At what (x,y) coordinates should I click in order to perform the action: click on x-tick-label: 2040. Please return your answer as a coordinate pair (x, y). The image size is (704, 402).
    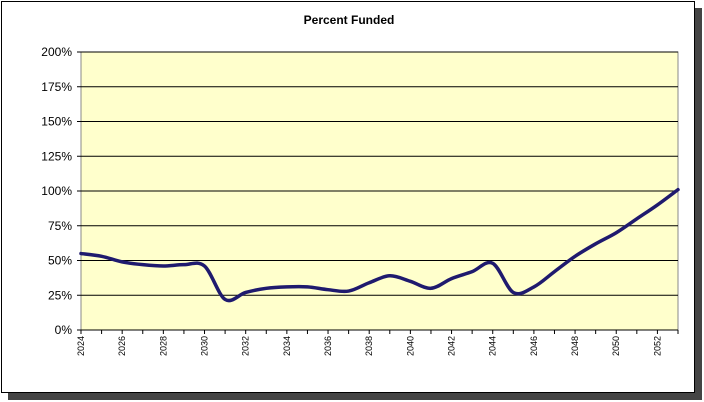
    Looking at the image, I should click on (410, 346).